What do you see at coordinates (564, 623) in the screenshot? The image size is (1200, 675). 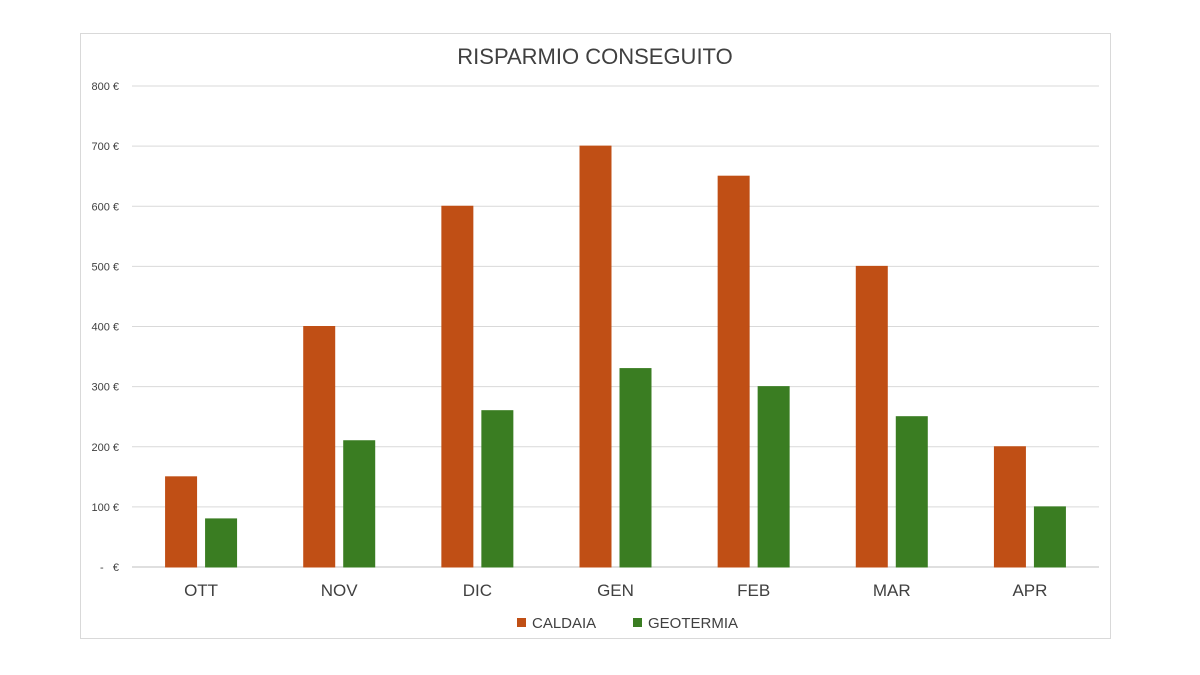 I see `legend-label-caldaia: CALDAIA` at bounding box center [564, 623].